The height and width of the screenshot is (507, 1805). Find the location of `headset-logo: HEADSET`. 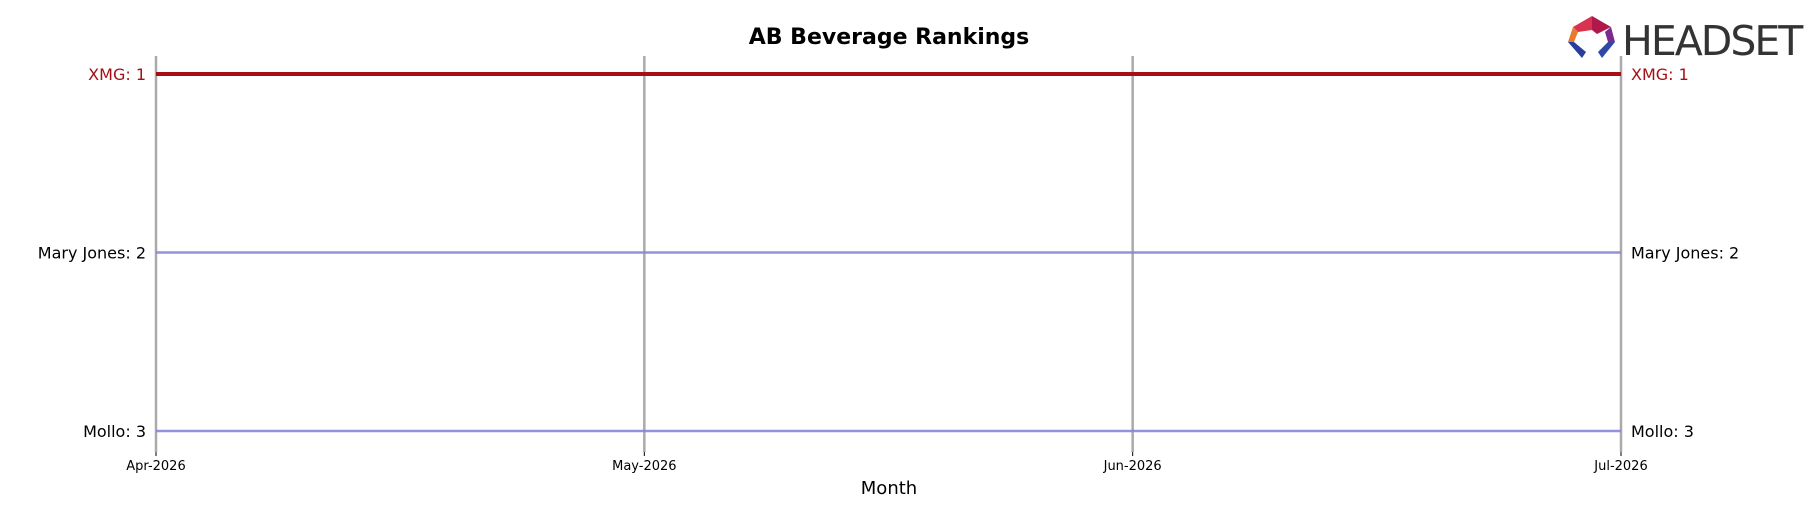

headset-logo: HEADSET is located at coordinates (1686, 40).